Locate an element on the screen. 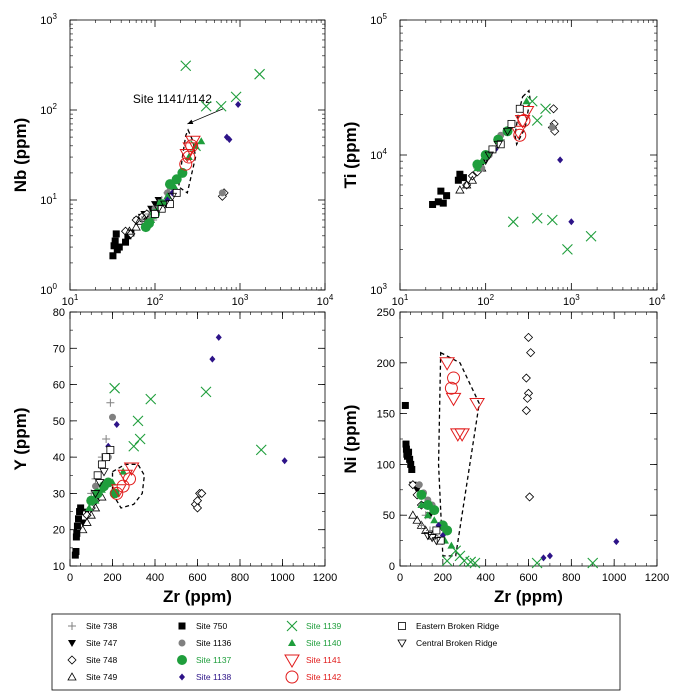  legend-item: Site 1140 is located at coordinates (315, 643).